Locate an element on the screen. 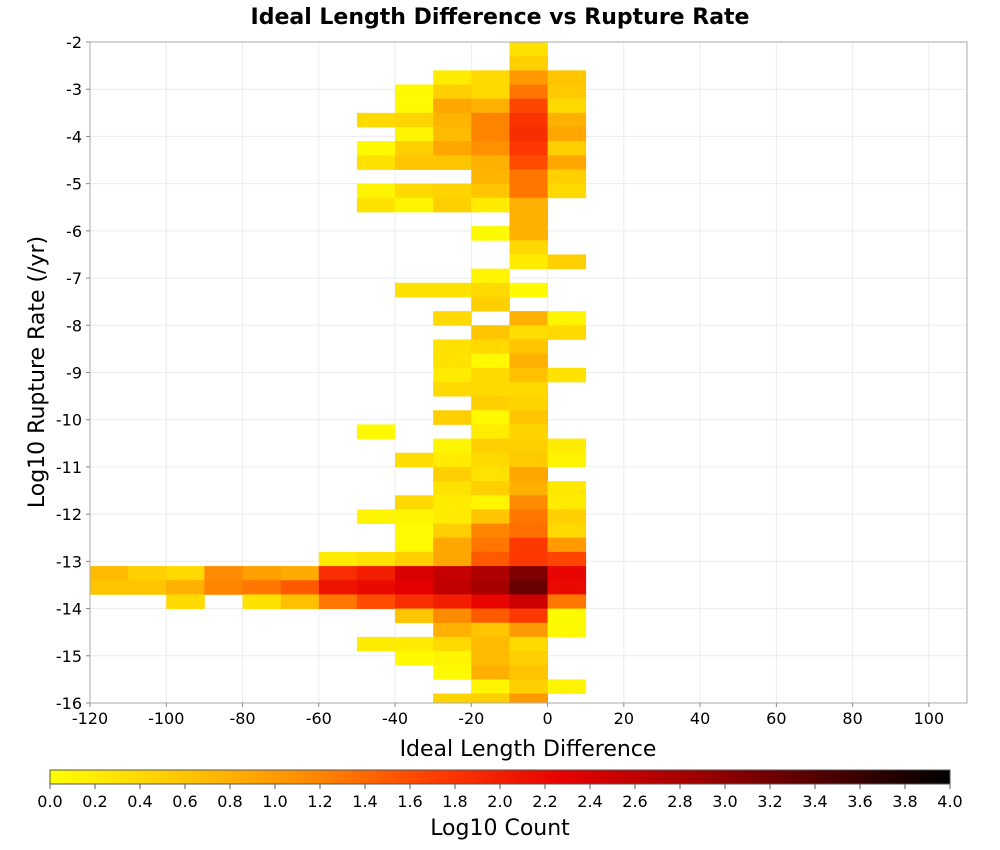 Image resolution: width=1000 pixels, height=850 pixels. x-tick-label: -100 is located at coordinates (166, 718).